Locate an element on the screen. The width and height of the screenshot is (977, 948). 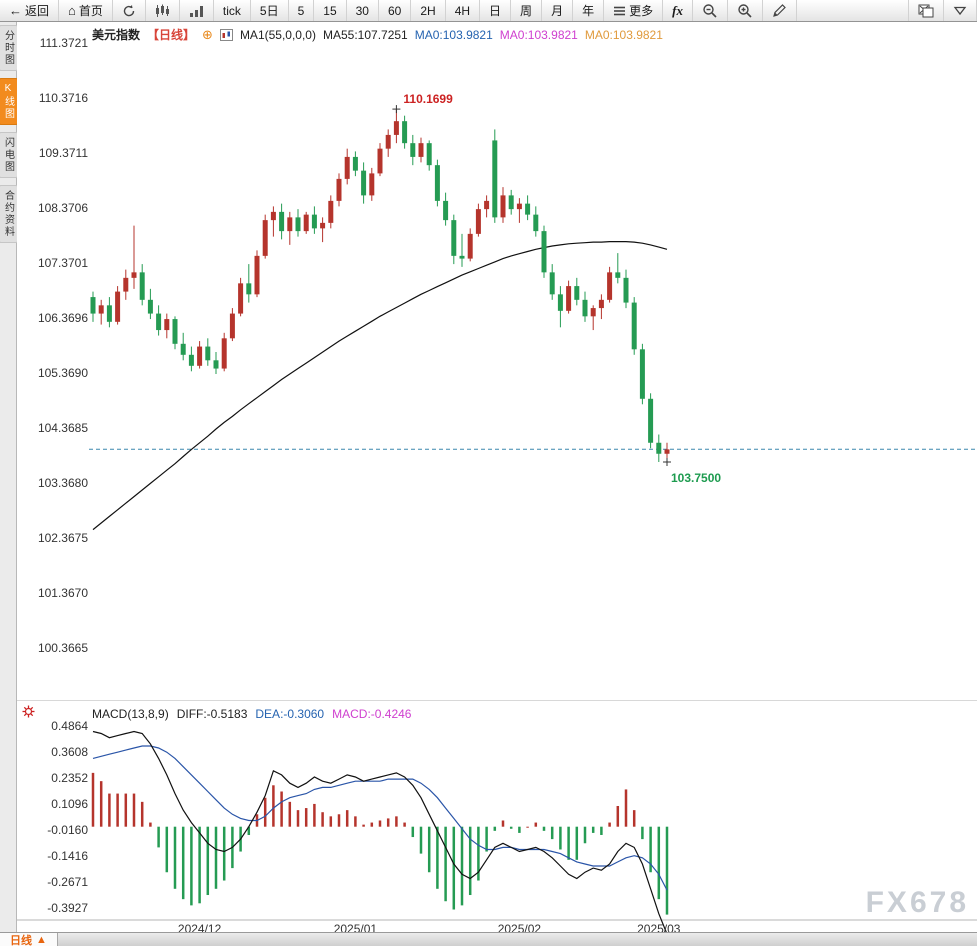
period-label: 年 is located at coordinates (588, 11).